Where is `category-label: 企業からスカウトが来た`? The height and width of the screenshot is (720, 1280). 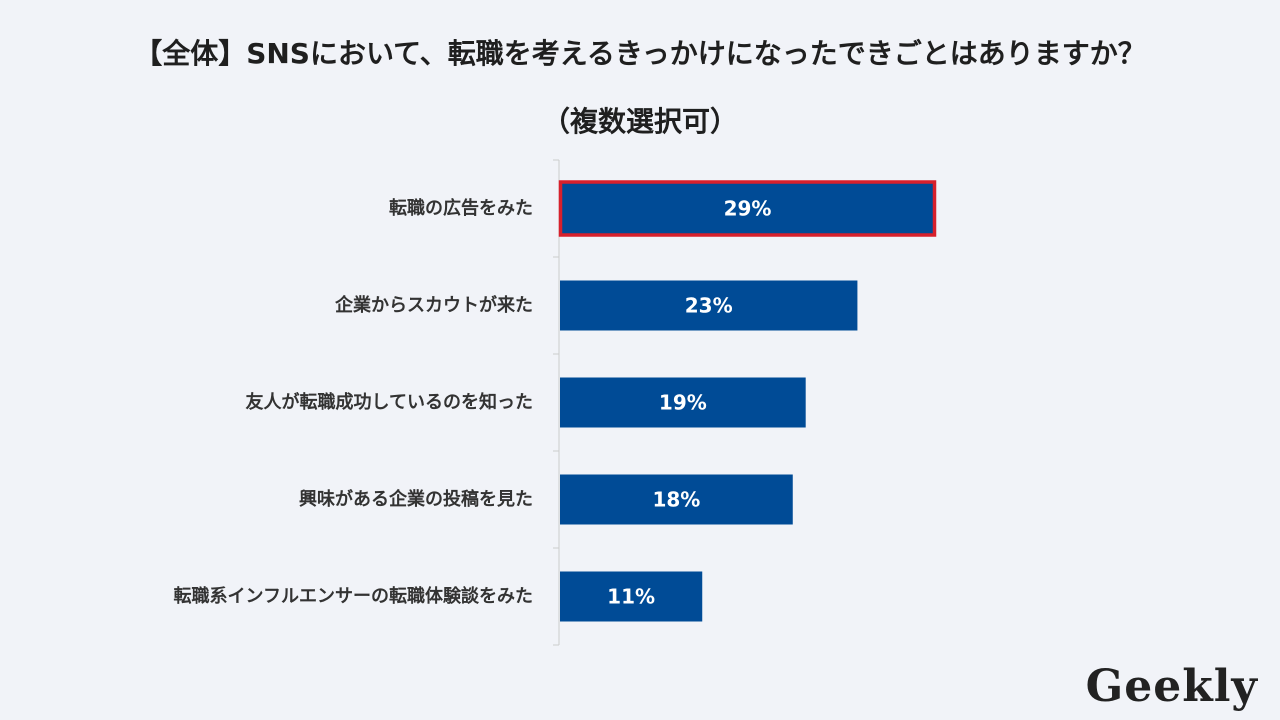 category-label: 企業からスカウトが来た is located at coordinates (433, 305).